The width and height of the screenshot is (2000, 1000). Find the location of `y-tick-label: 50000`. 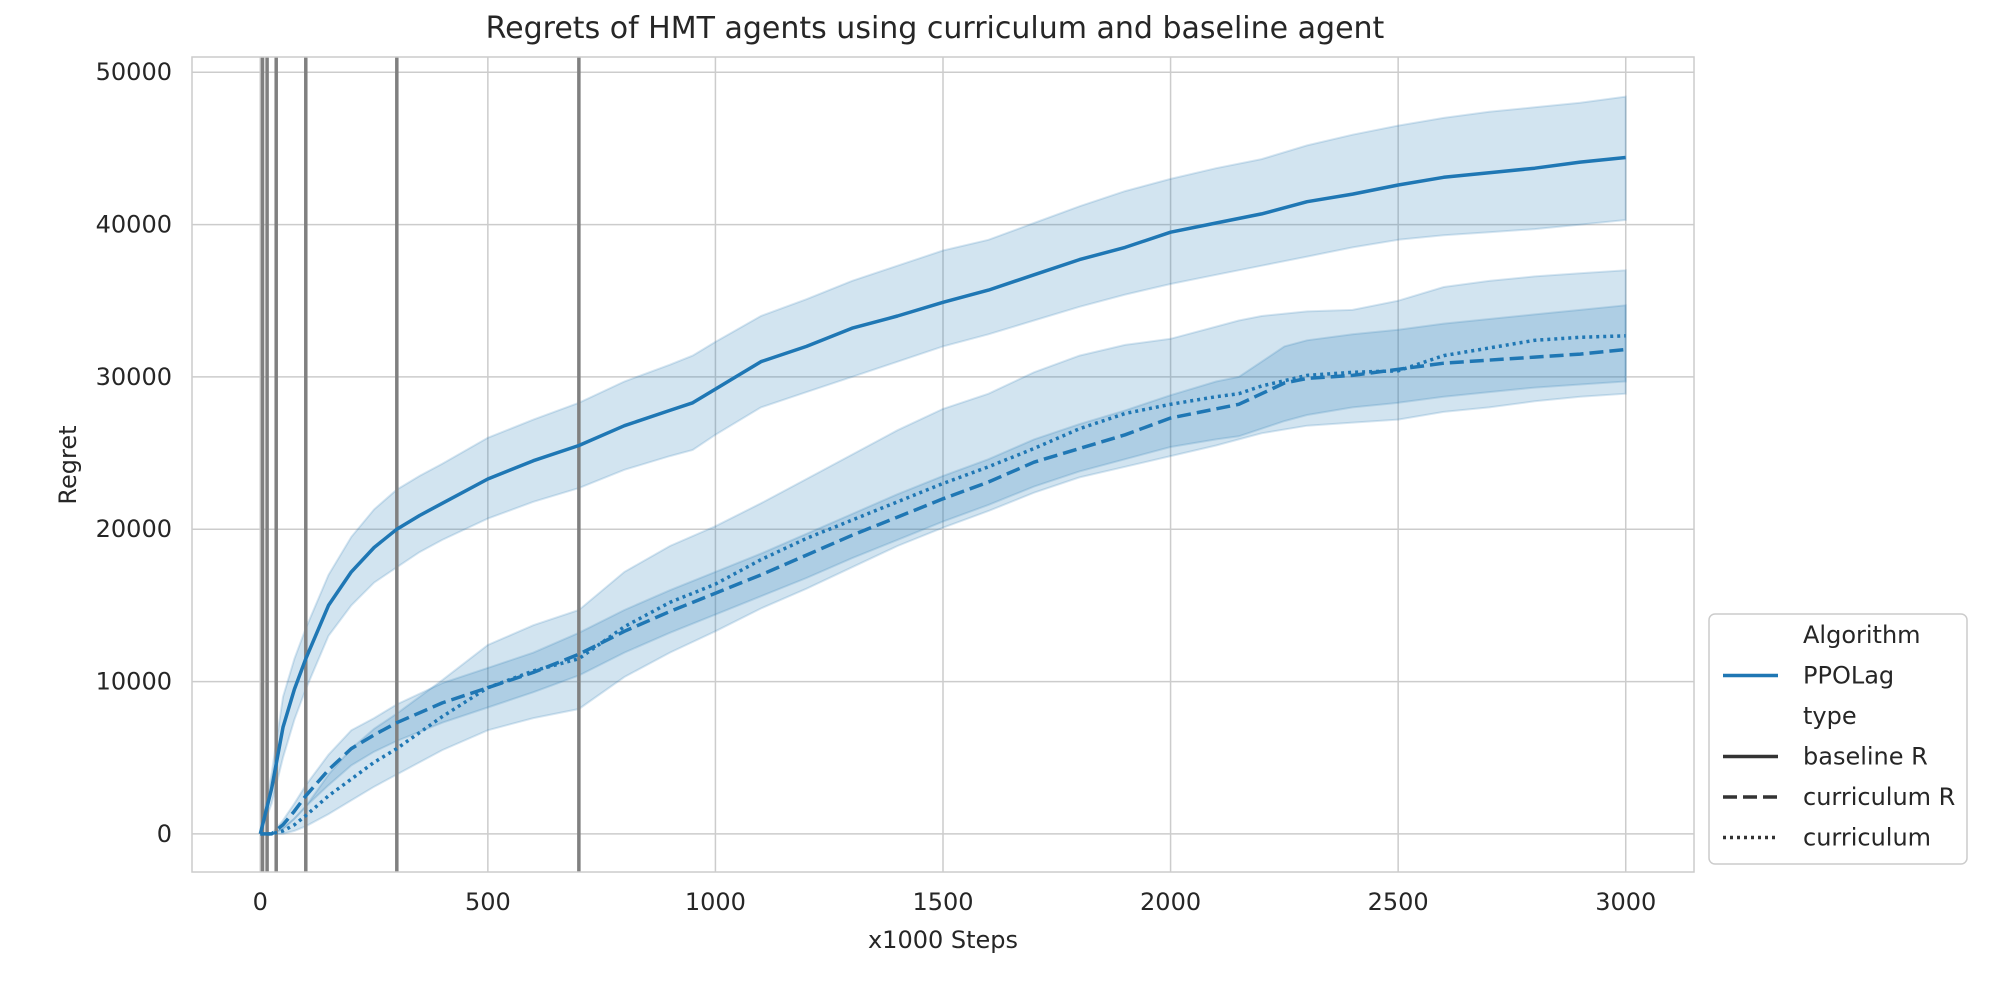

y-tick-label: 50000 is located at coordinates (134, 72).